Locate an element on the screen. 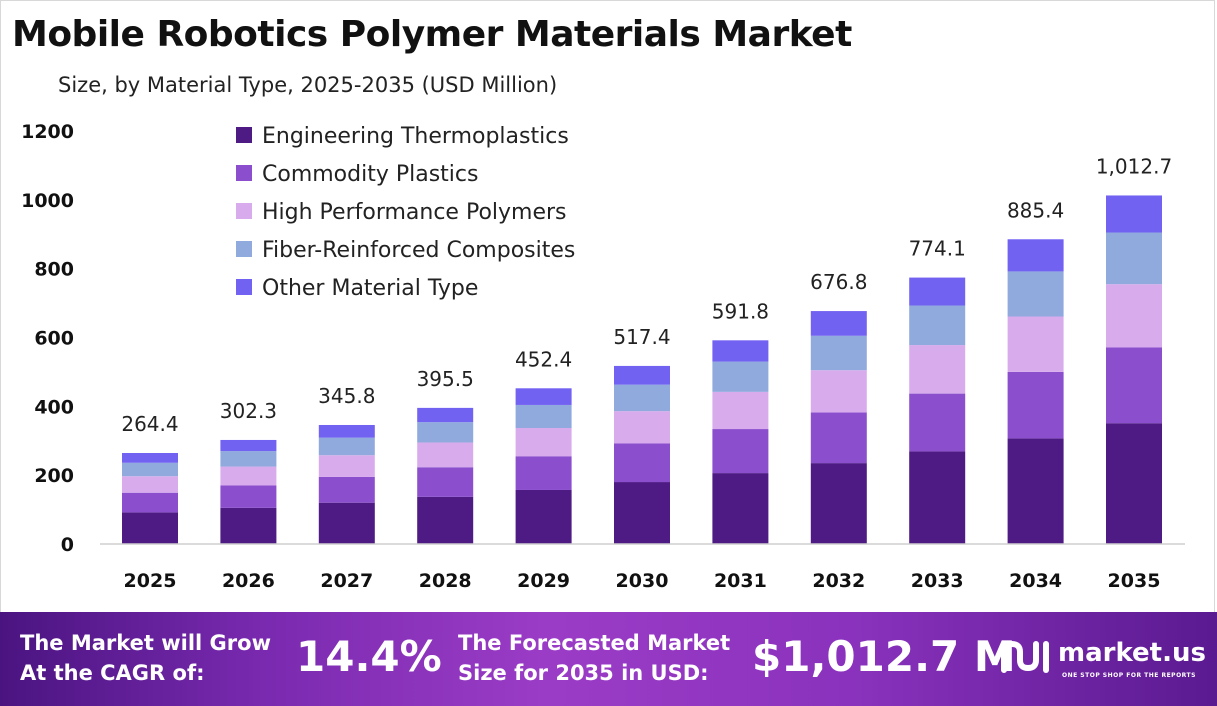 This screenshot has height=706, width=1217. bar-stack-2035 is located at coordinates (1134, 369).